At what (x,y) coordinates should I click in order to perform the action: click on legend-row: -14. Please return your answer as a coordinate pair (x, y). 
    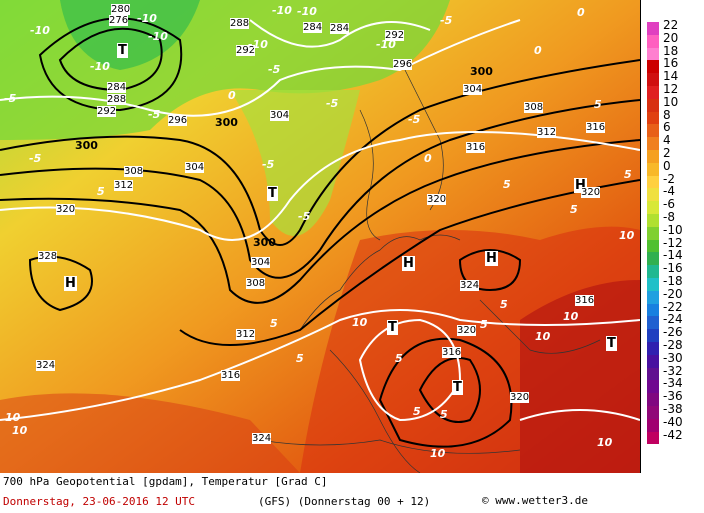
    Looking at the image, I should click on (673, 257).